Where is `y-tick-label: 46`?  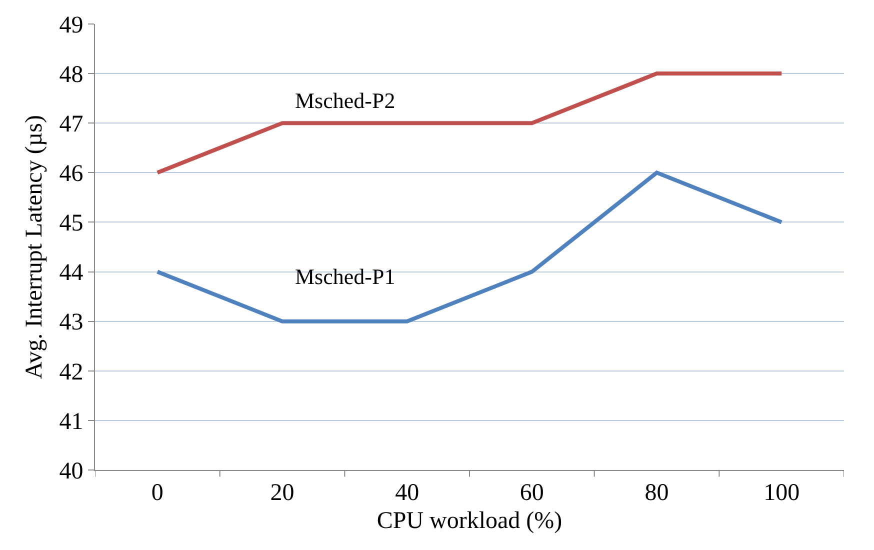 y-tick-label: 46 is located at coordinates (71, 174).